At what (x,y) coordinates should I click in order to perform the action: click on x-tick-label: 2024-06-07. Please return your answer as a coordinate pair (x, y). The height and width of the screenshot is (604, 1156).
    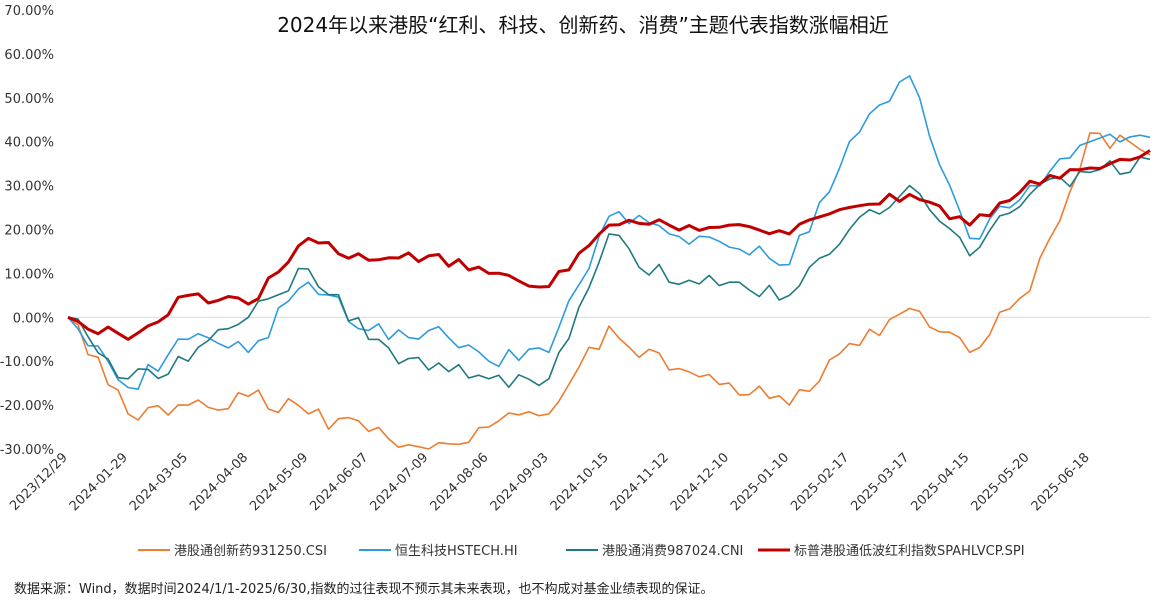
    Looking at the image, I should click on (339, 482).